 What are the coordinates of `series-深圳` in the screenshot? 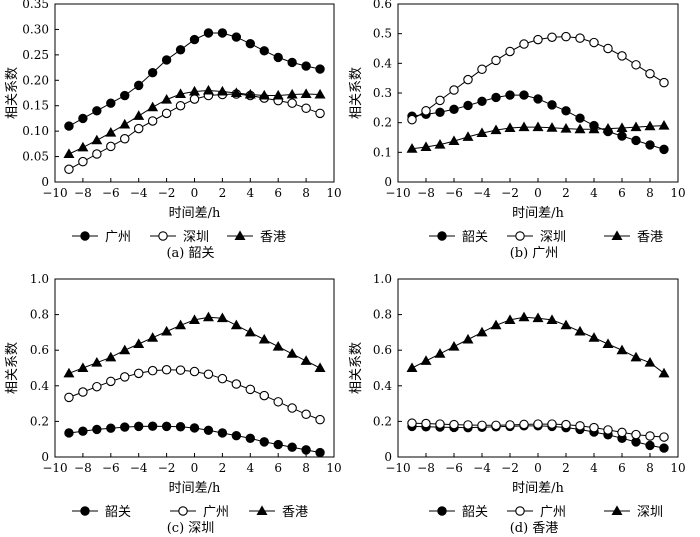 It's located at (194, 132).